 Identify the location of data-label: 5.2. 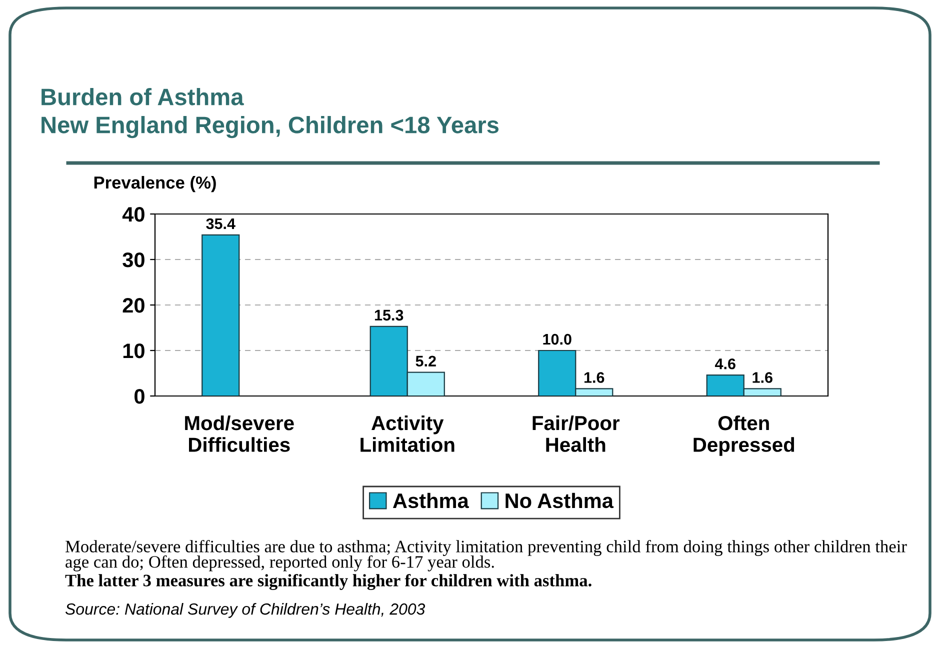
(426, 361).